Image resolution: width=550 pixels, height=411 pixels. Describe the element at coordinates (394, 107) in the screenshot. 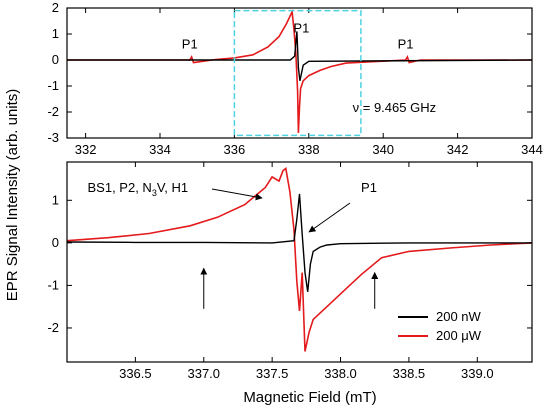

I see `annotation-label: ν = 9.465 GHz` at that location.